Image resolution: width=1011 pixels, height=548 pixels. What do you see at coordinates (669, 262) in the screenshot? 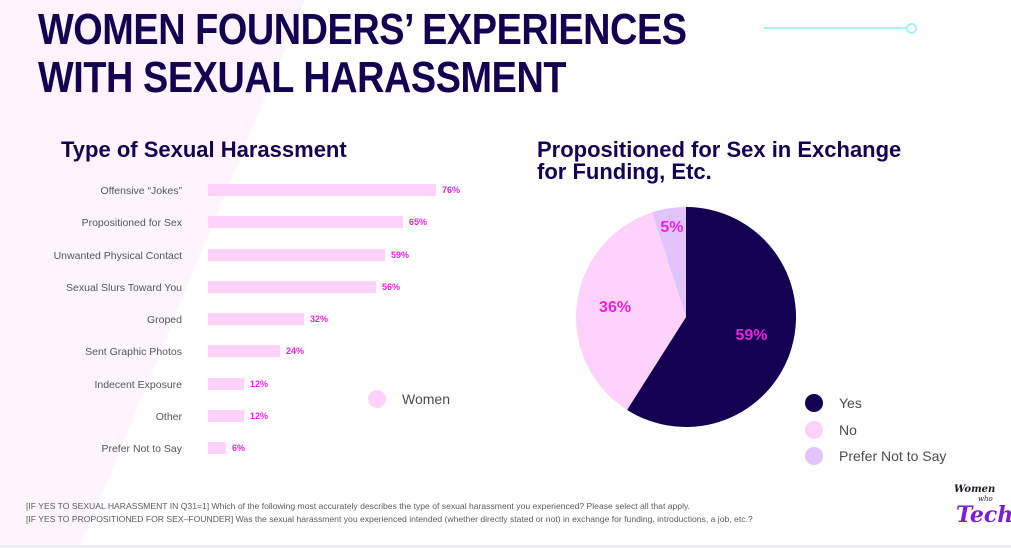
I see `pie-slice-prefer-not-to-say` at bounding box center [669, 262].